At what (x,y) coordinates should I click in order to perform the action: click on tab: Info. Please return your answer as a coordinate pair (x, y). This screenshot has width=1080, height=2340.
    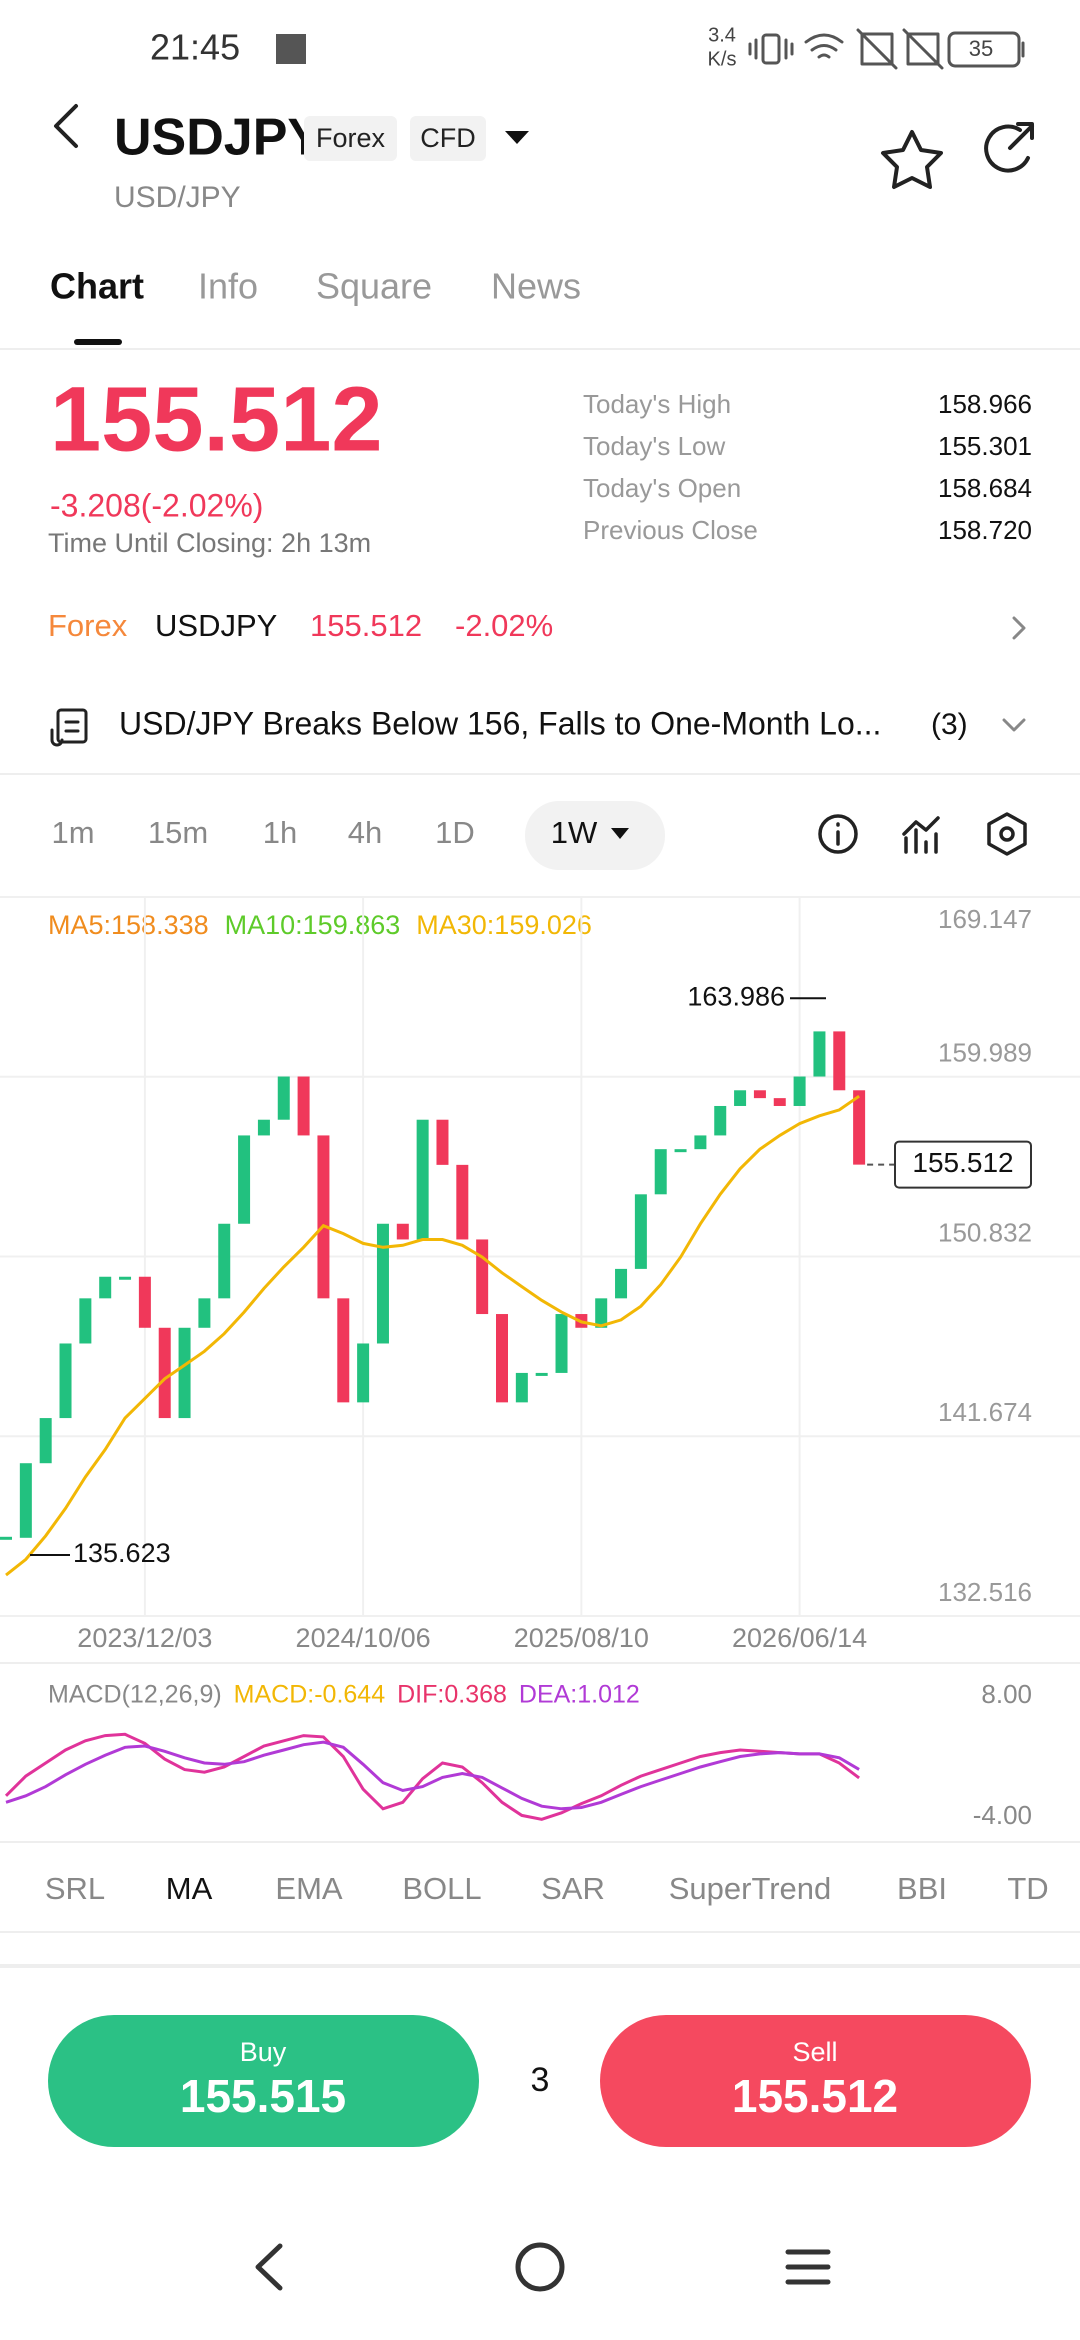
    Looking at the image, I should click on (228, 286).